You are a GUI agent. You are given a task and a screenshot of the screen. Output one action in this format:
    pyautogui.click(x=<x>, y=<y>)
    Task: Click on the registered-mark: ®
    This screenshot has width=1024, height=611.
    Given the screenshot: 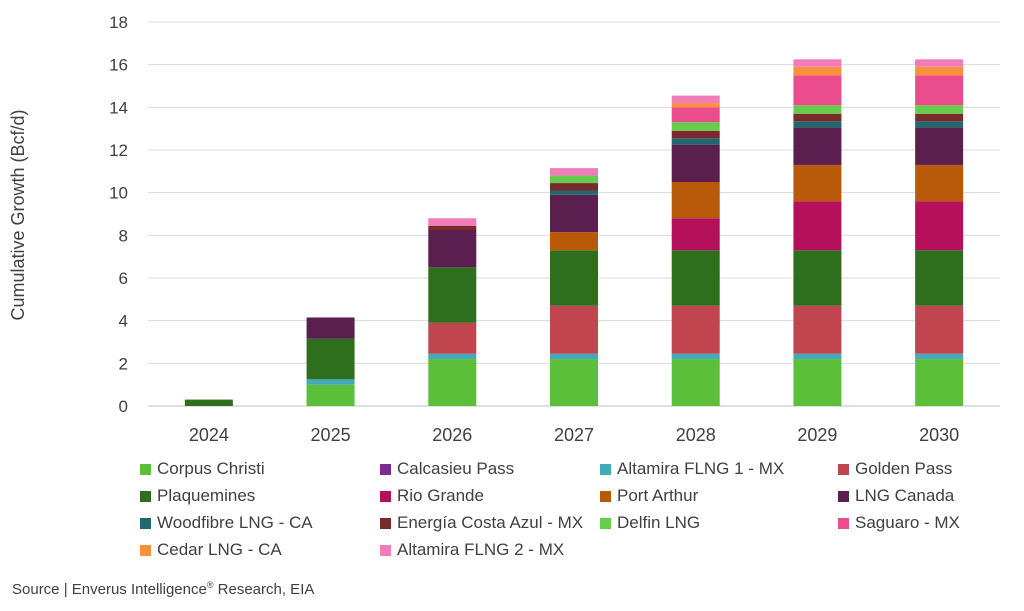 What is the action you would take?
    pyautogui.click(x=210, y=585)
    